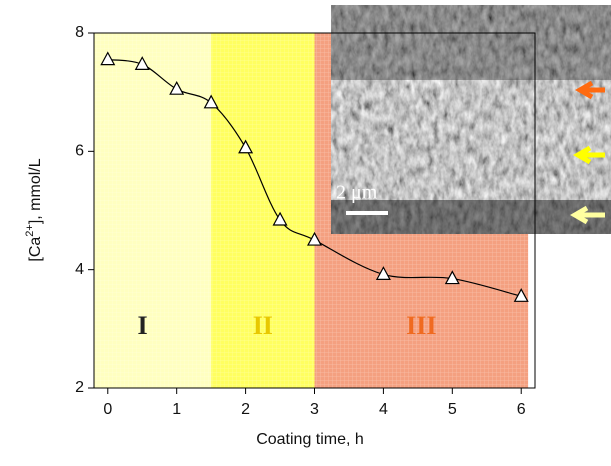  What do you see at coordinates (107, 409) in the screenshot?
I see `x-tick-label: 0` at bounding box center [107, 409].